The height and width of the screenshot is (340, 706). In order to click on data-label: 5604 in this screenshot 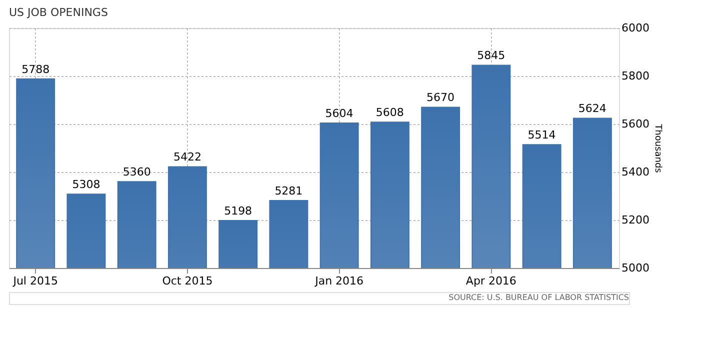, I will do `click(339, 113)`.